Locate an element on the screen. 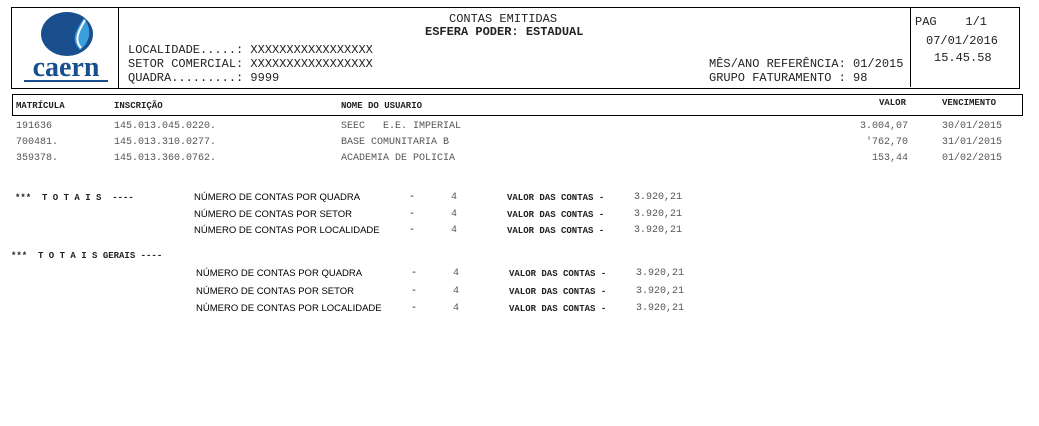 Image resolution: width=1039 pixels, height=426 pixels. svg-text: caern is located at coordinates (66, 67).